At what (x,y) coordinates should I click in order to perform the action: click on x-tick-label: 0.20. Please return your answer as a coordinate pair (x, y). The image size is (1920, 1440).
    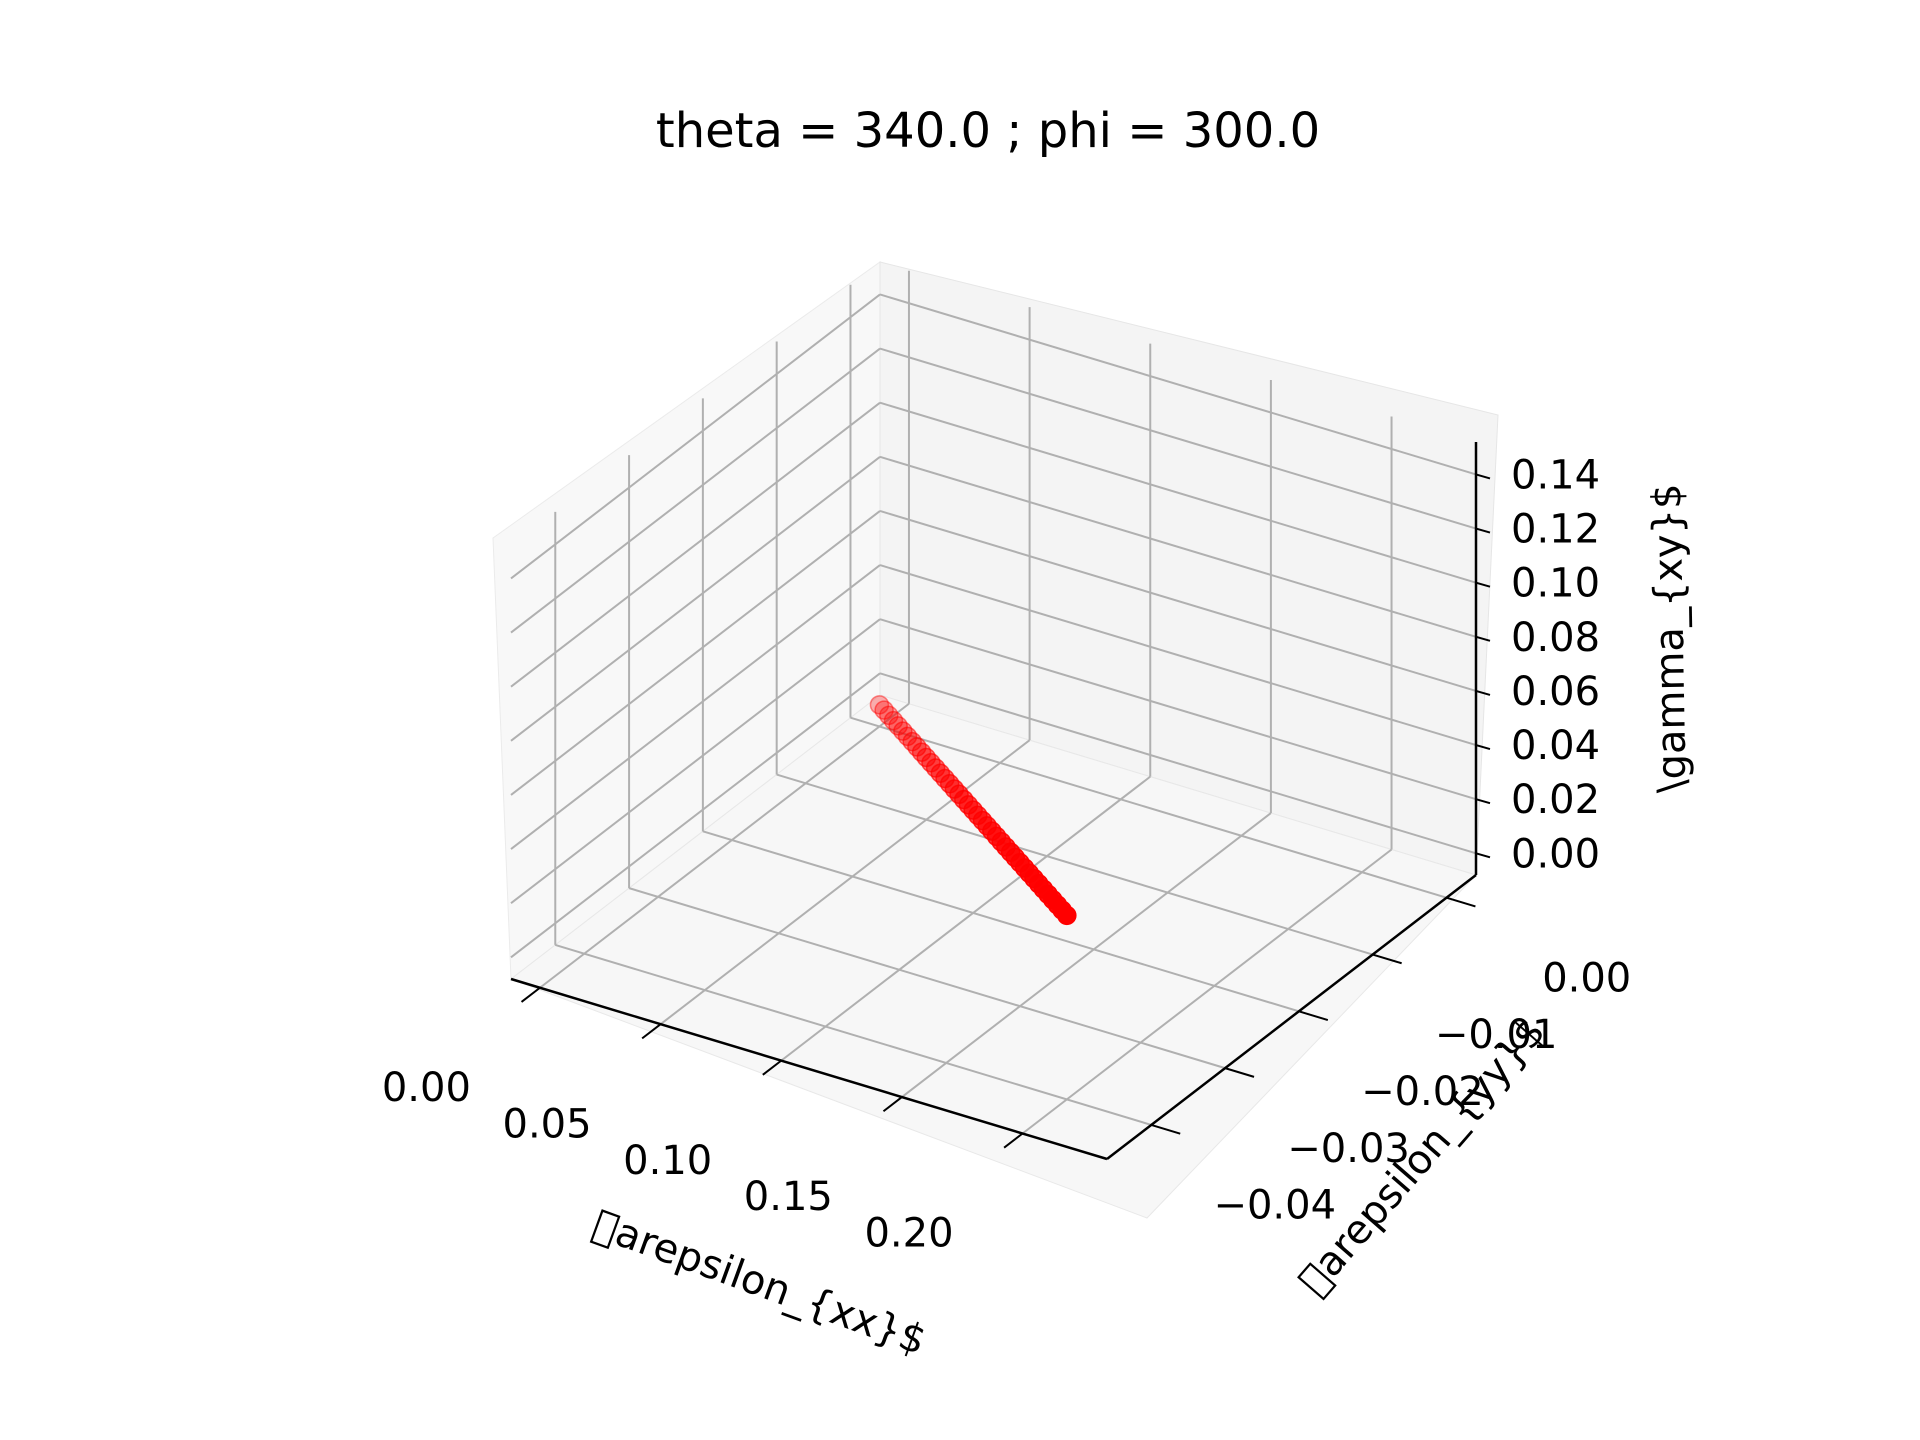
    Looking at the image, I should click on (908, 1234).